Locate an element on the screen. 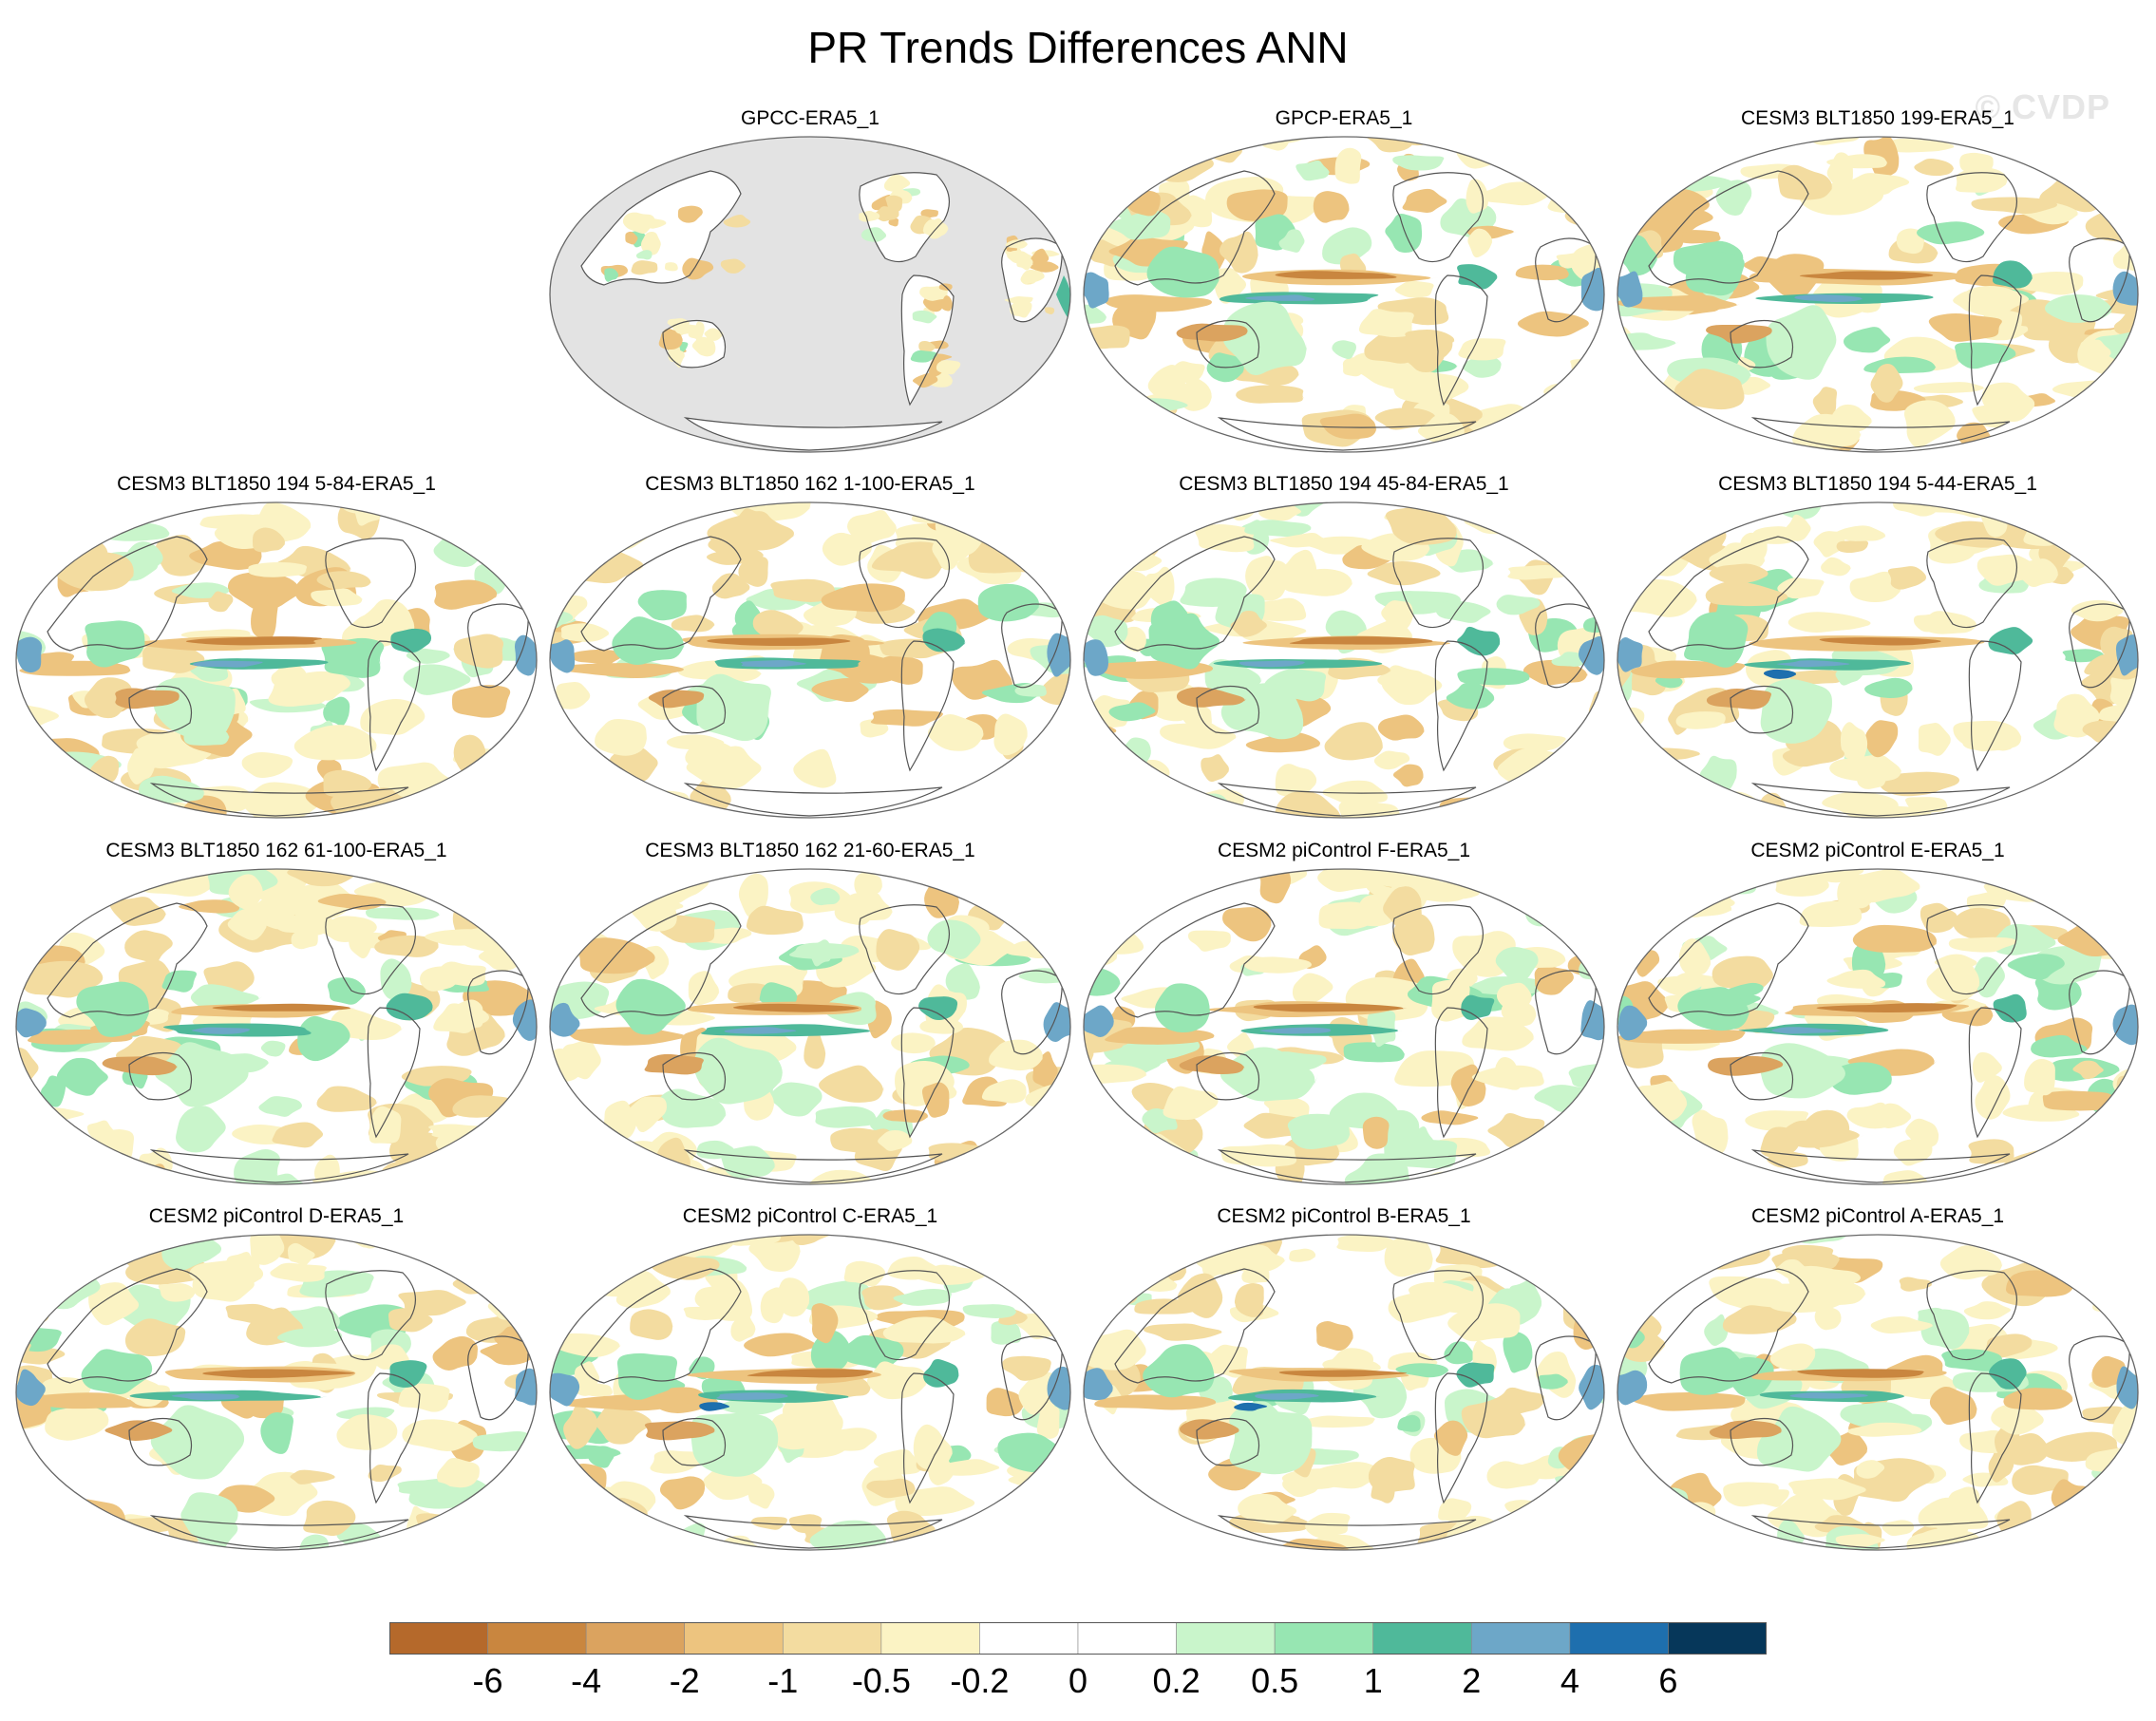 This screenshot has height=1721, width=2156. map-panel: CESM3 BLT1850 199-ERA5_1 is located at coordinates (1878, 282).